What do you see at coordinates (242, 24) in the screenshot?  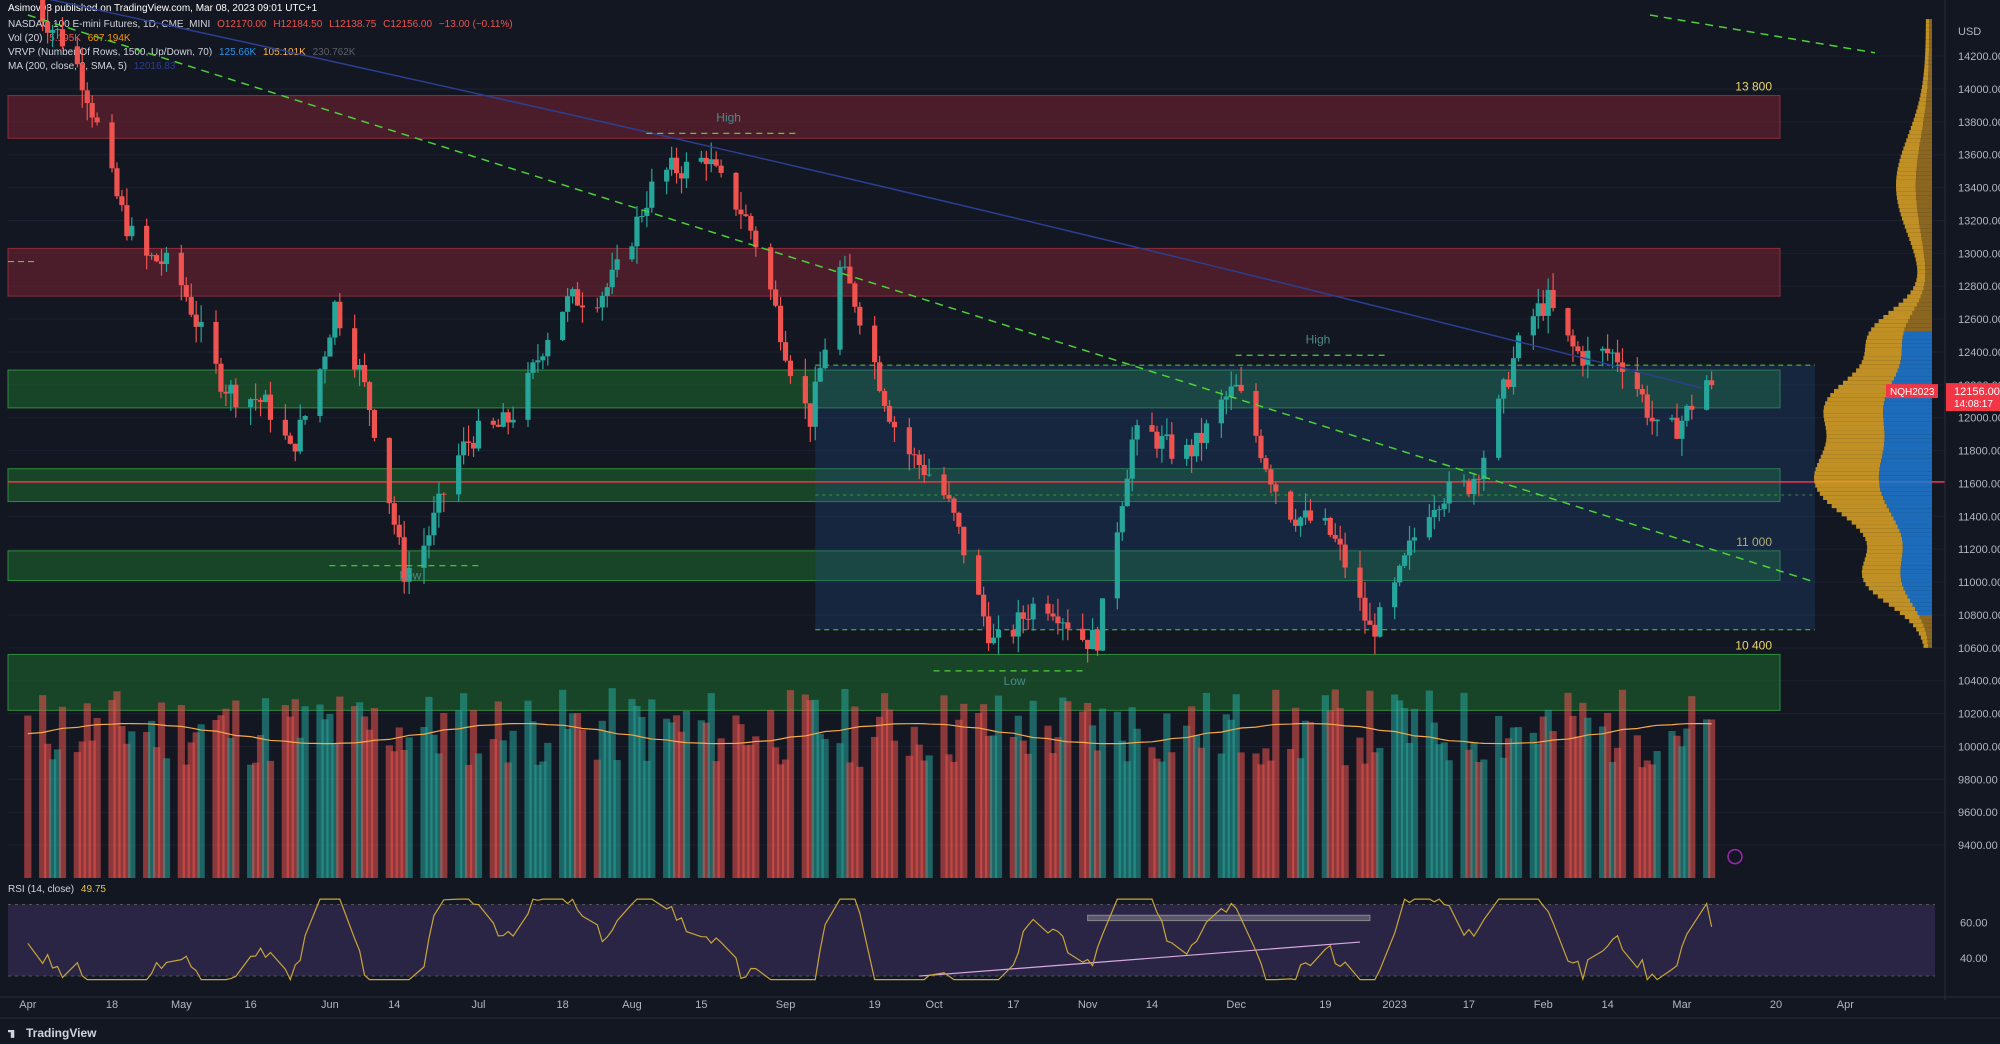 I see `open-value: O12170.00` at bounding box center [242, 24].